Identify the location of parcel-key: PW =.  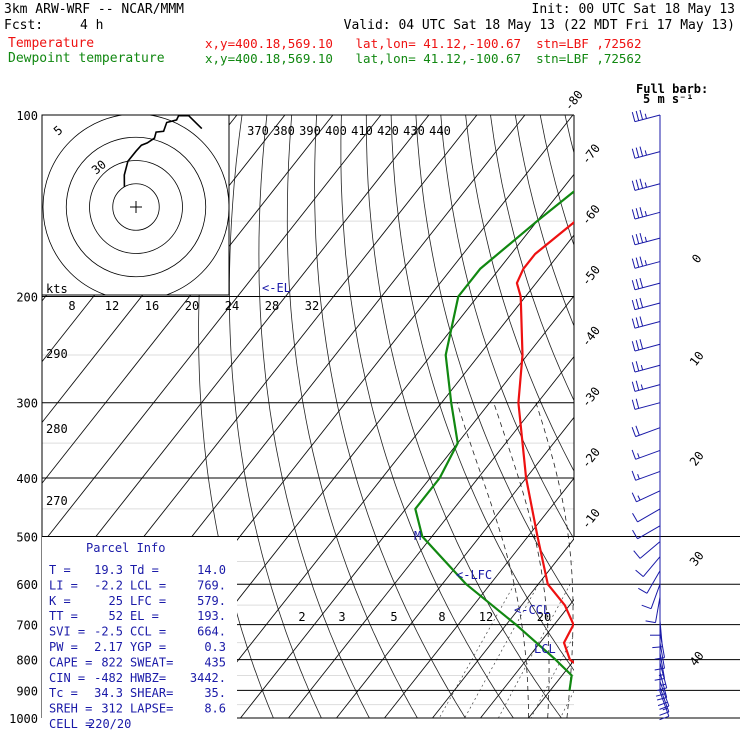
(63, 647).